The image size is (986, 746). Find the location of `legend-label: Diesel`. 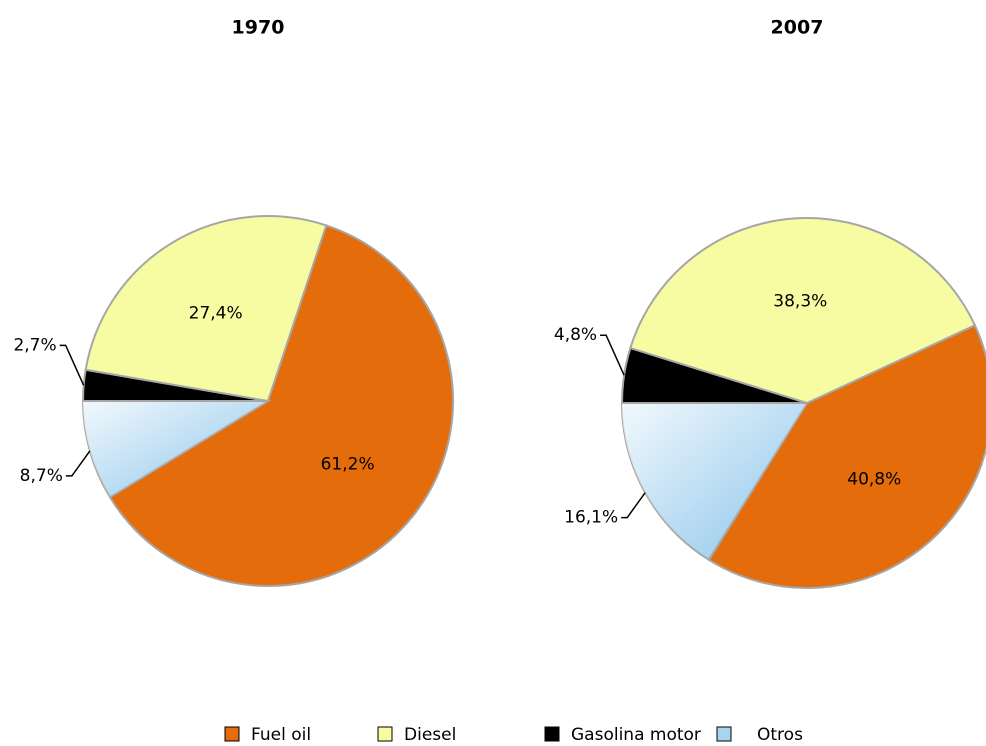

legend-label: Diesel is located at coordinates (430, 735).